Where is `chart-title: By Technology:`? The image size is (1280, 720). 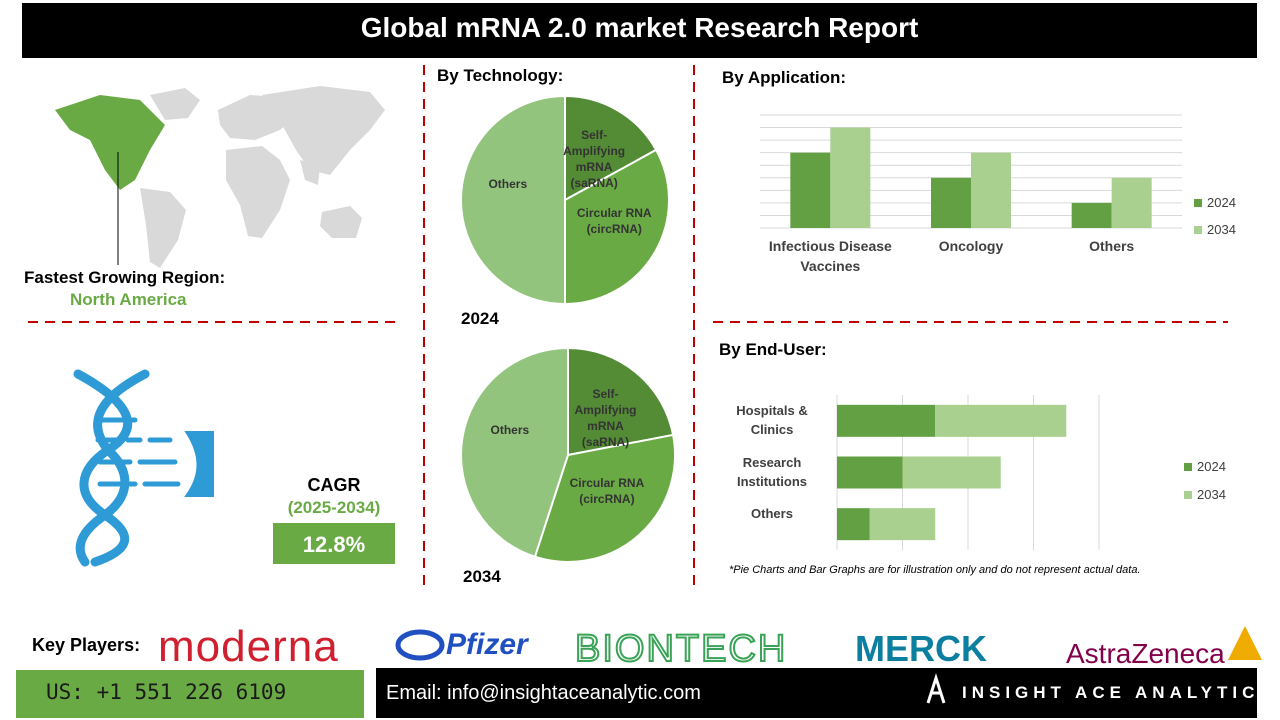
chart-title: By Technology: is located at coordinates (500, 75).